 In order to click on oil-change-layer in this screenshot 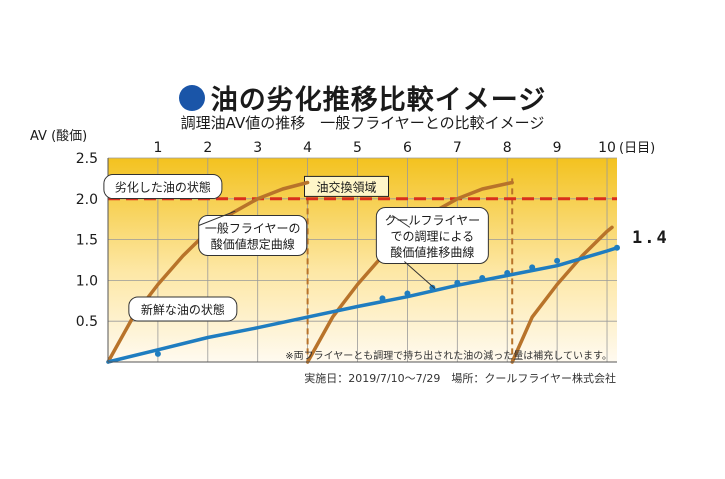, I will do `click(410, 270)`.